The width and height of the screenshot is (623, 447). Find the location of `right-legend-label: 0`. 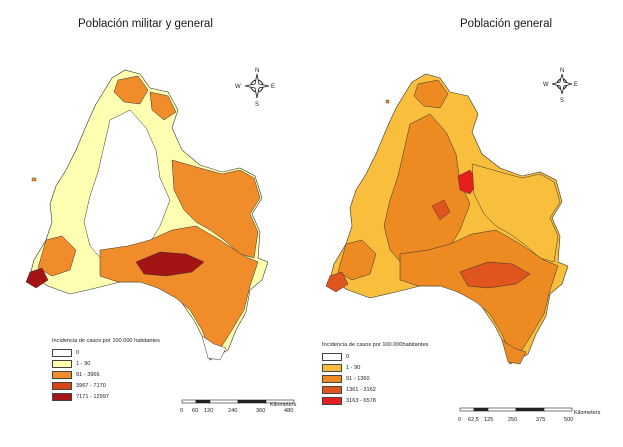

right-legend-label: 0 is located at coordinates (348, 356).